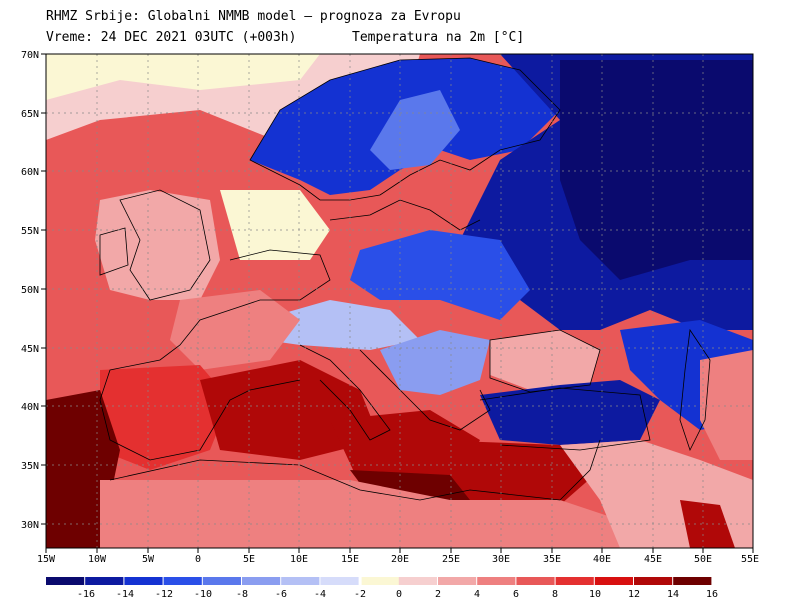 The height and width of the screenshot is (600, 800). Describe the element at coordinates (451, 559) in the screenshot. I see `lon-label: 25E` at that location.